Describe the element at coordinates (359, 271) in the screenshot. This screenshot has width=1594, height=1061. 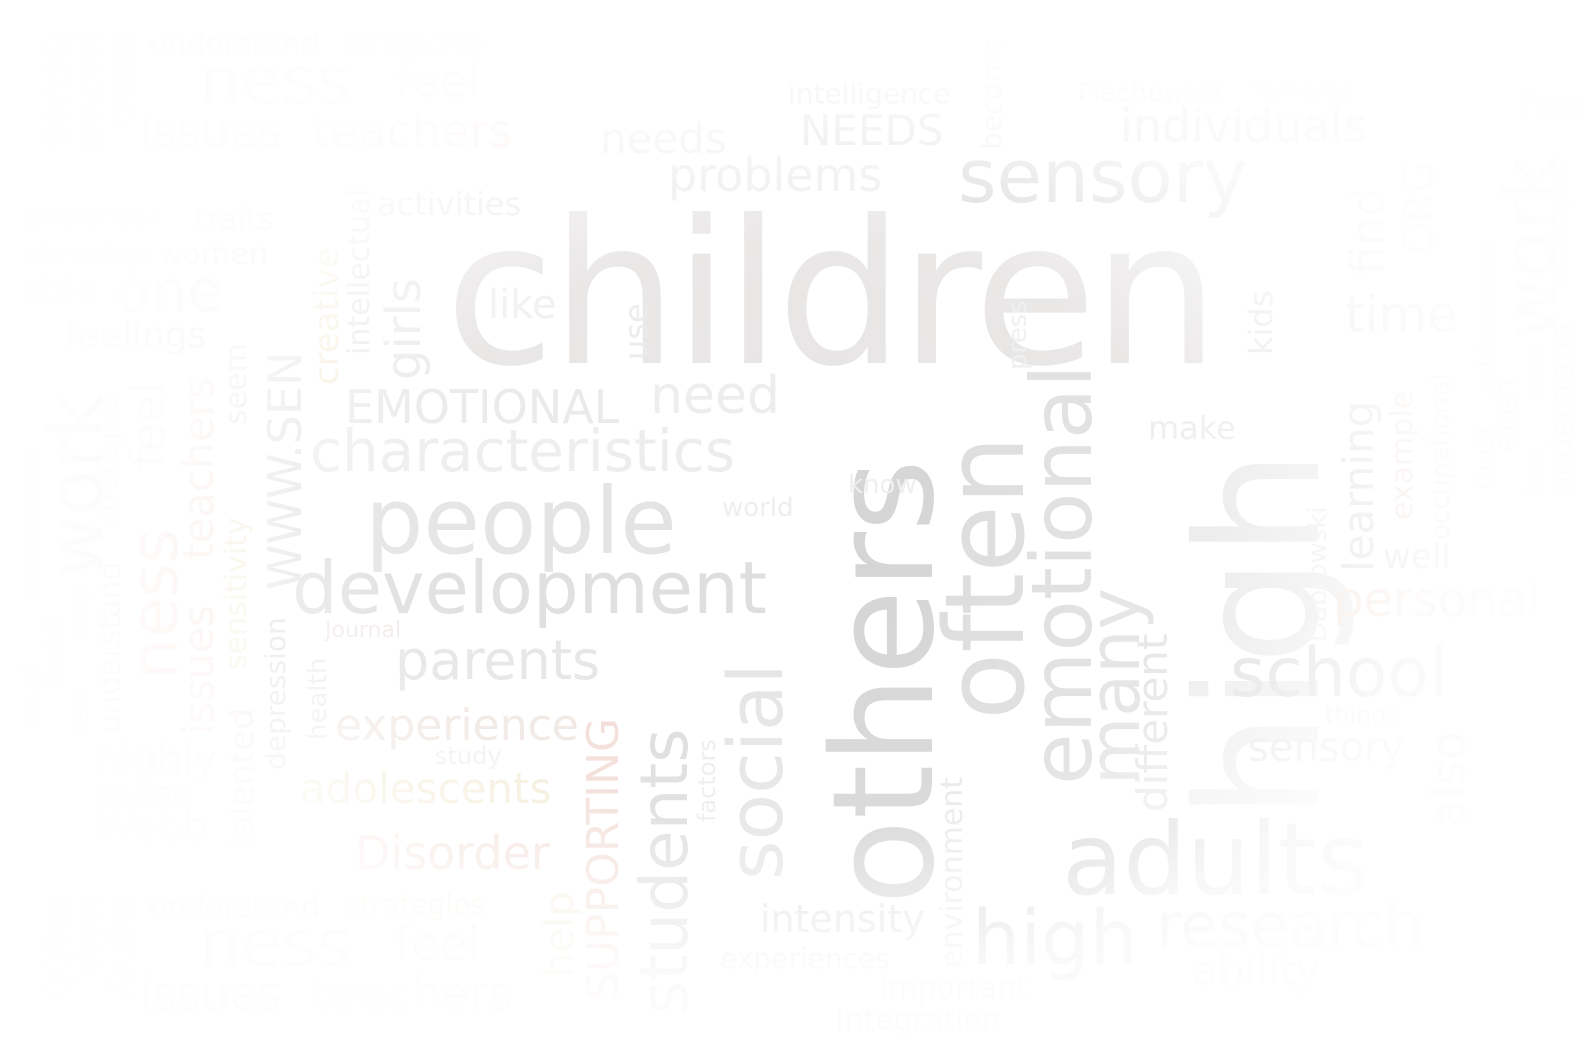
I see `word-intellectual: intellectual` at that location.